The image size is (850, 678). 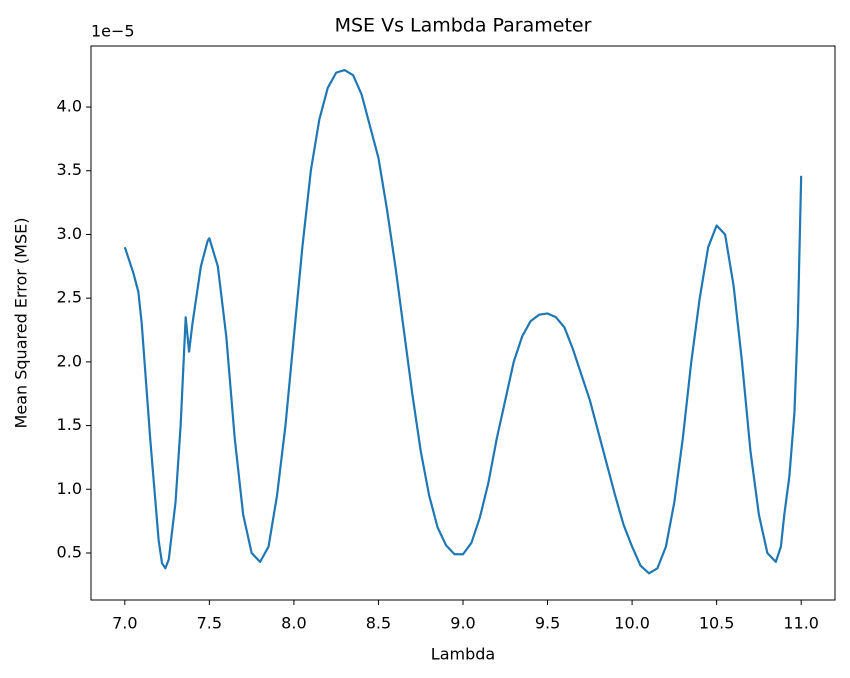 I want to click on y-tick-label: 0.5, so click(x=69, y=551).